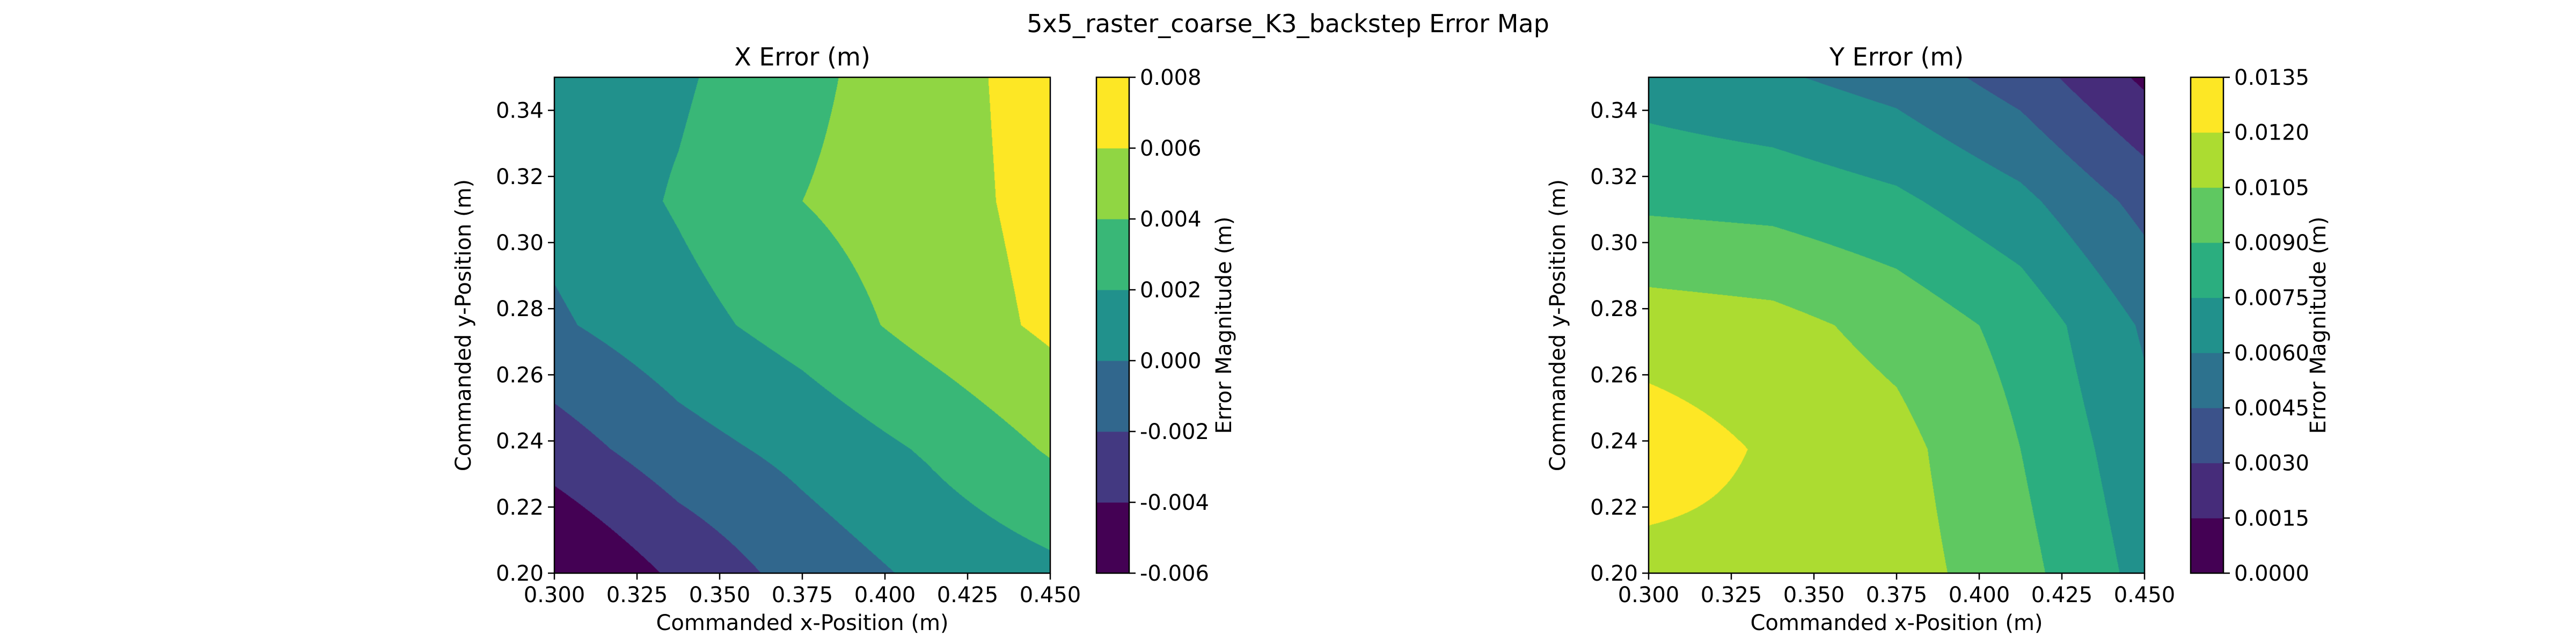 The image size is (2576, 644). I want to click on figure-title: 5x5_raster_coarse_K3_backstep Error Map, so click(1288, 23).